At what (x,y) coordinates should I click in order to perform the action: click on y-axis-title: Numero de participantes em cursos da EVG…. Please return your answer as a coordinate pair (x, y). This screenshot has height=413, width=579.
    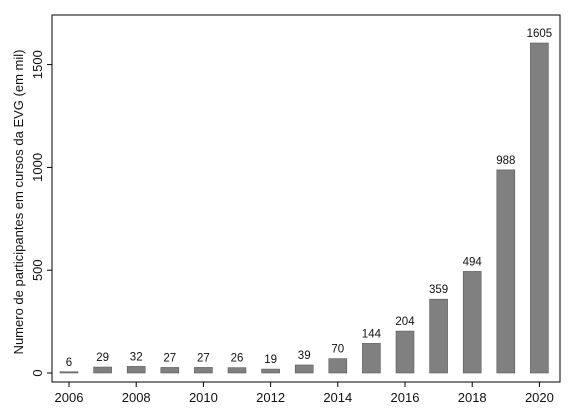
    Looking at the image, I should click on (18, 202).